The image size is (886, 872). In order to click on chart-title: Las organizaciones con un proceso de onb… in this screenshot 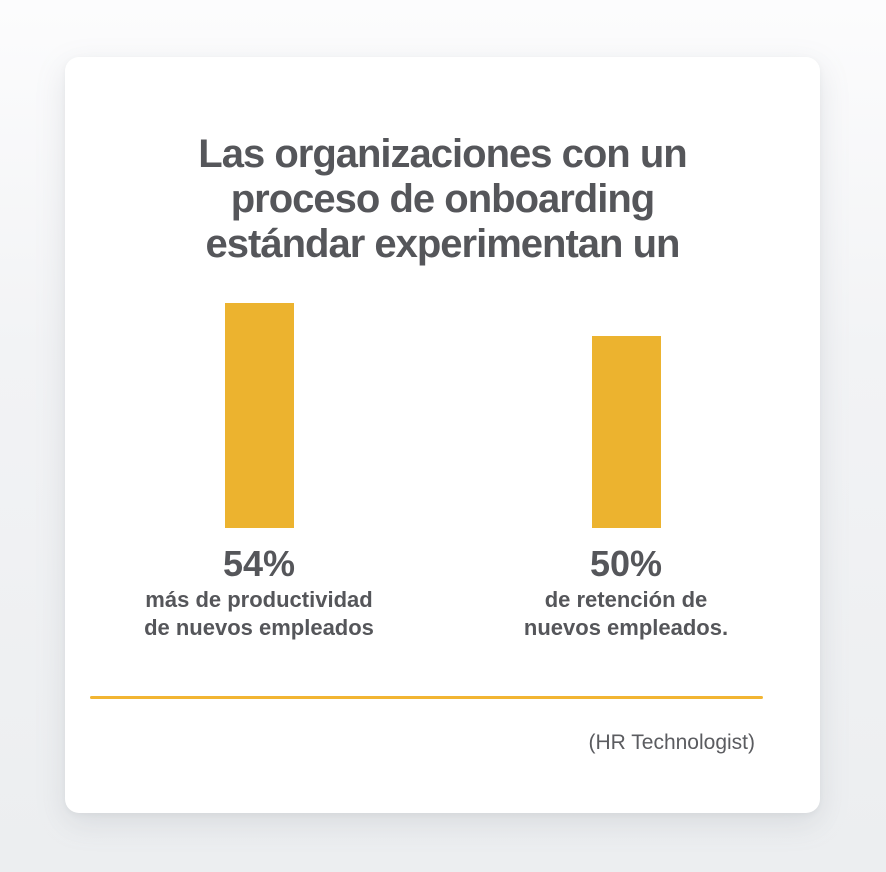, I will do `click(442, 199)`.